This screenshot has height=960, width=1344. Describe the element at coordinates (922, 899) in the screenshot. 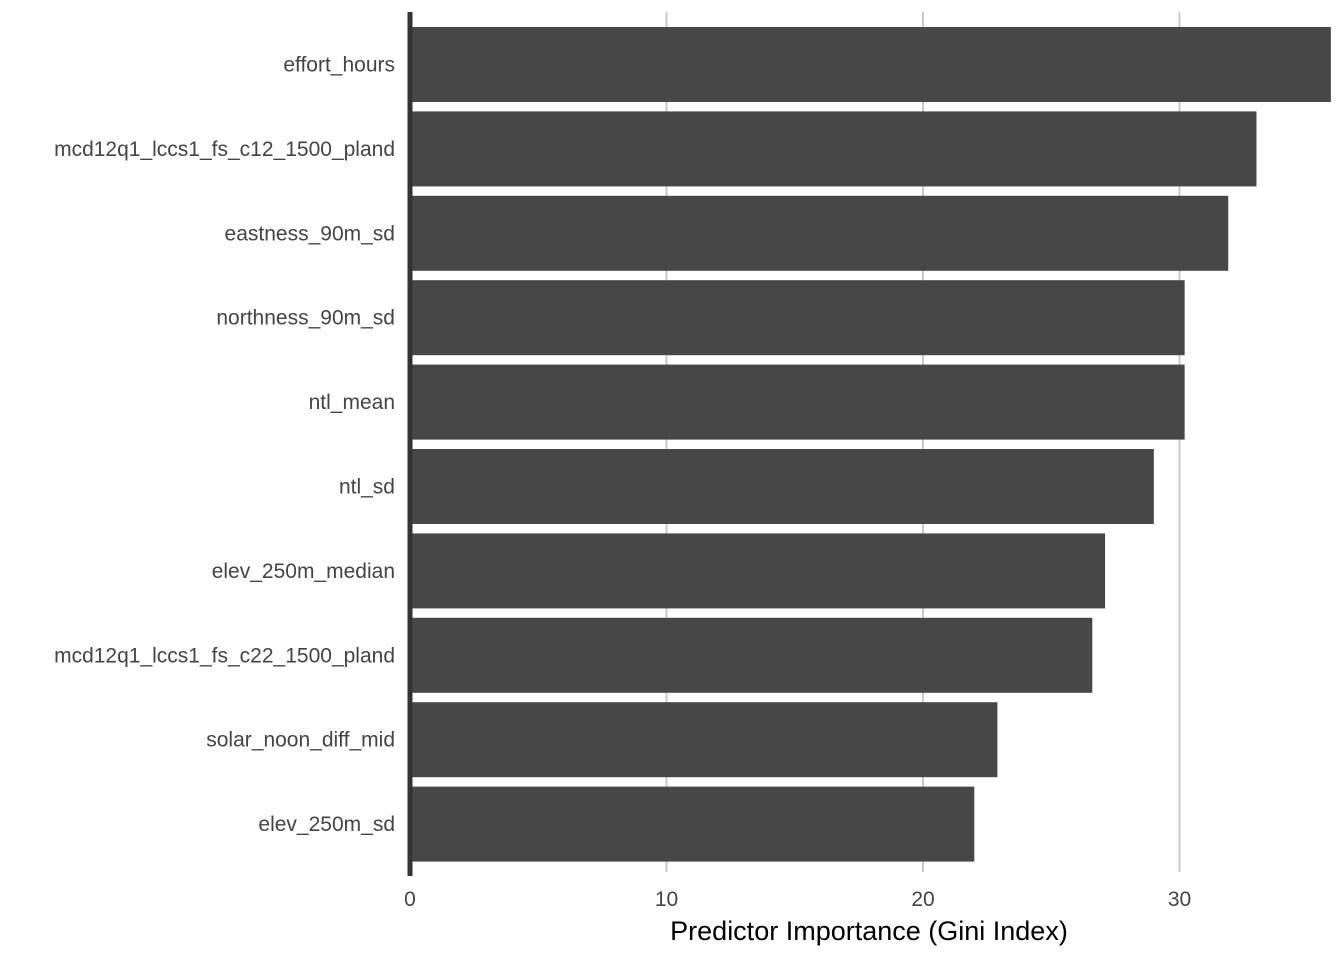

I see `x-tick-label-20: 20` at that location.